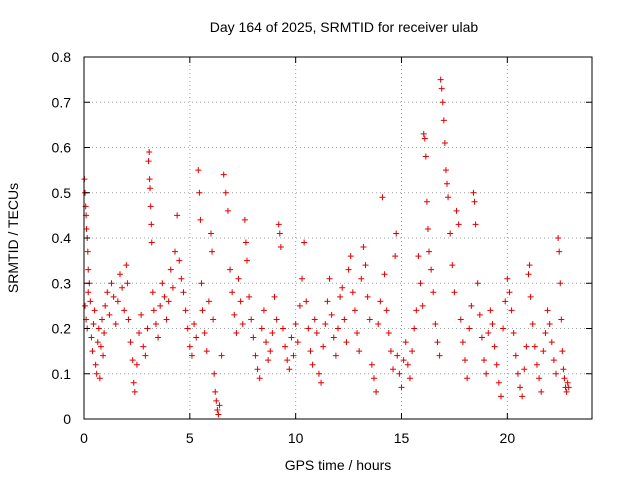  What do you see at coordinates (338, 465) in the screenshot?
I see `x-axis-label: GPS time / hours` at bounding box center [338, 465].